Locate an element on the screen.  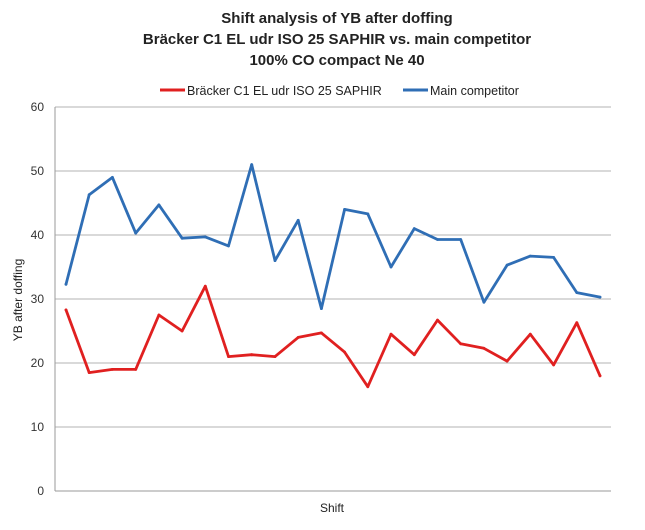
y-tick-label-30: 30 is located at coordinates (38, 299).